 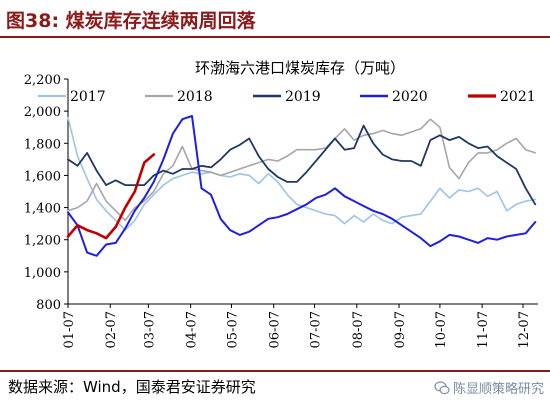 I want to click on footer-divider, so click(x=275, y=371).